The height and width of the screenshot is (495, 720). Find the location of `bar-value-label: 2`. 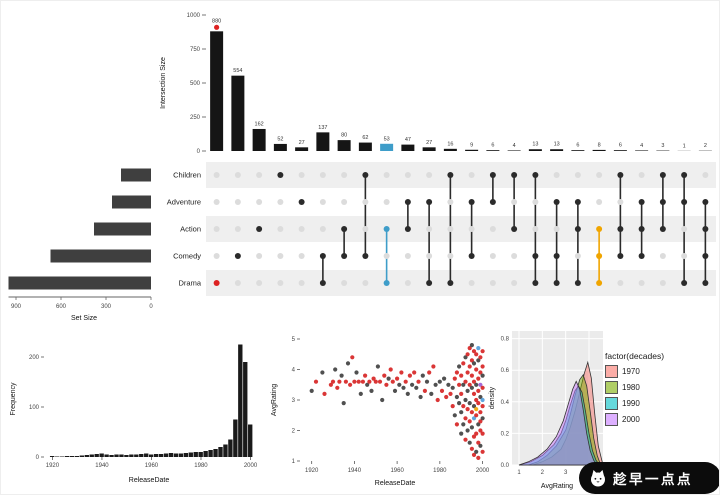

bar-value-label: 2 is located at coordinates (705, 146).